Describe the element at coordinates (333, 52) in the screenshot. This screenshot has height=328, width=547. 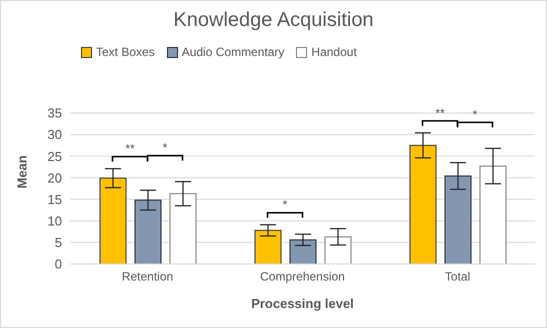
I see `legend-label: Handout` at that location.